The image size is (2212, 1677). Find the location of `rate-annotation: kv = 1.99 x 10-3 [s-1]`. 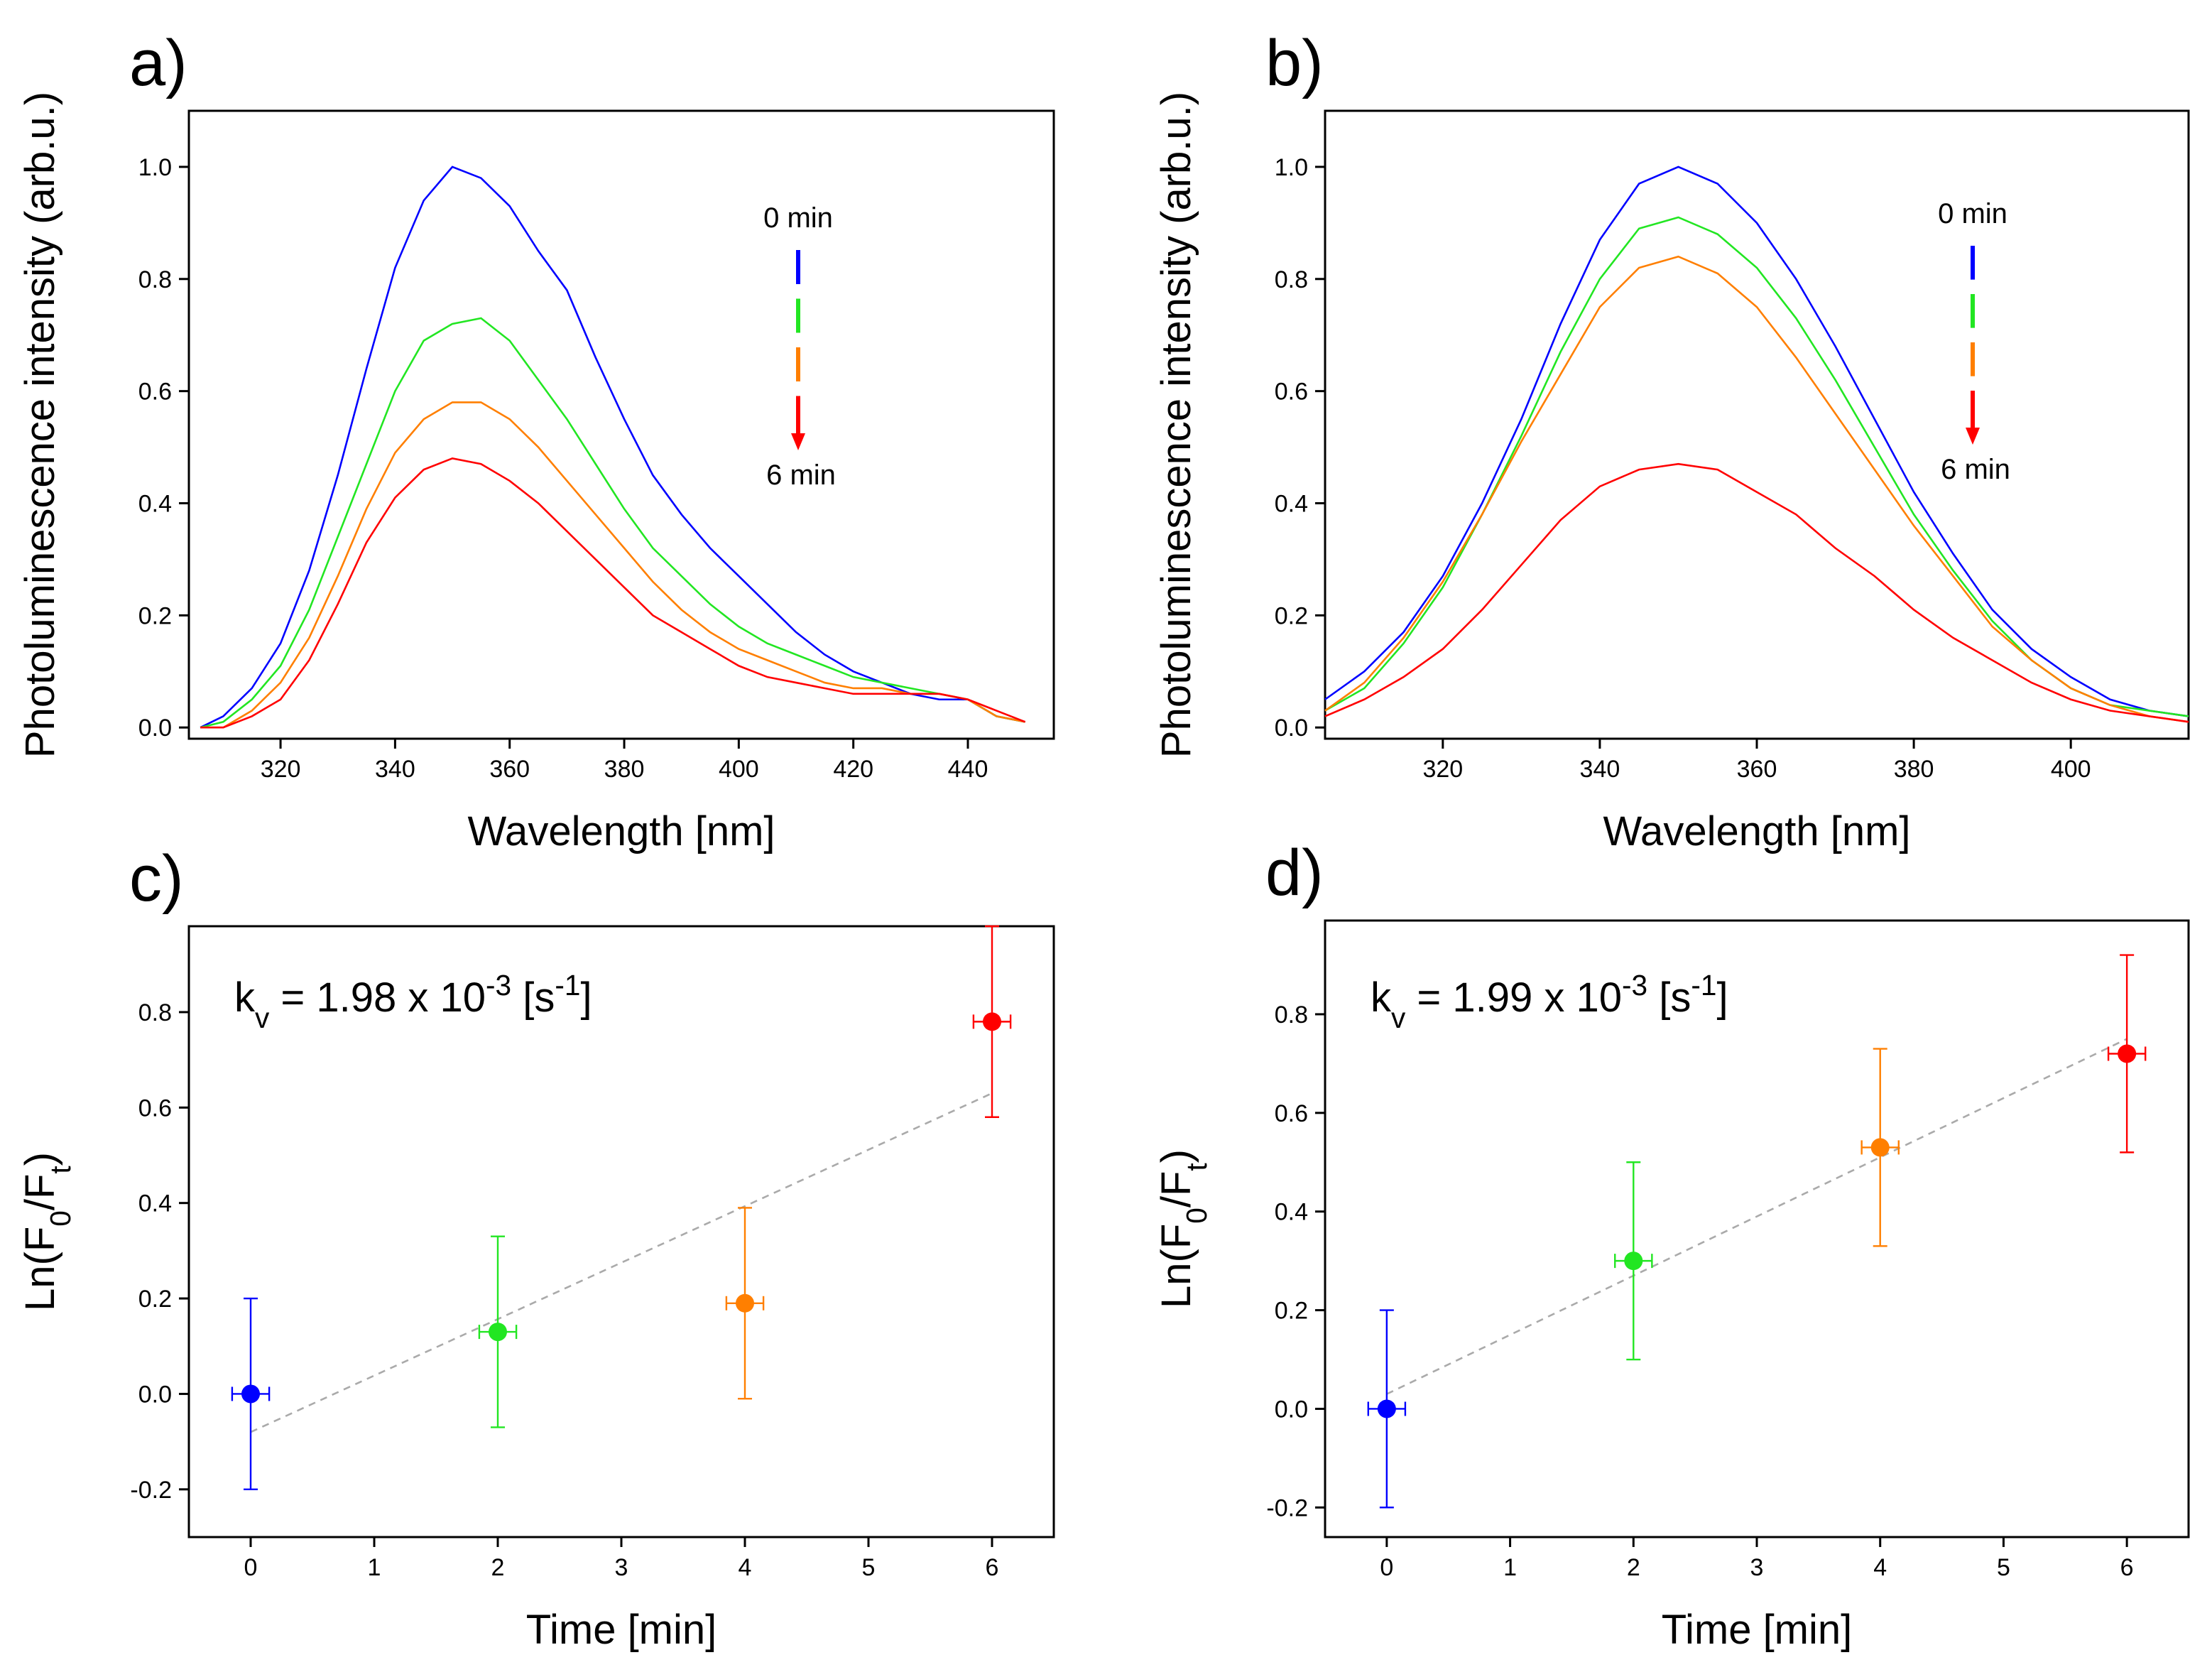

rate-annotation: kv = 1.99 x 10-3 [s-1] is located at coordinates (1550, 1001).